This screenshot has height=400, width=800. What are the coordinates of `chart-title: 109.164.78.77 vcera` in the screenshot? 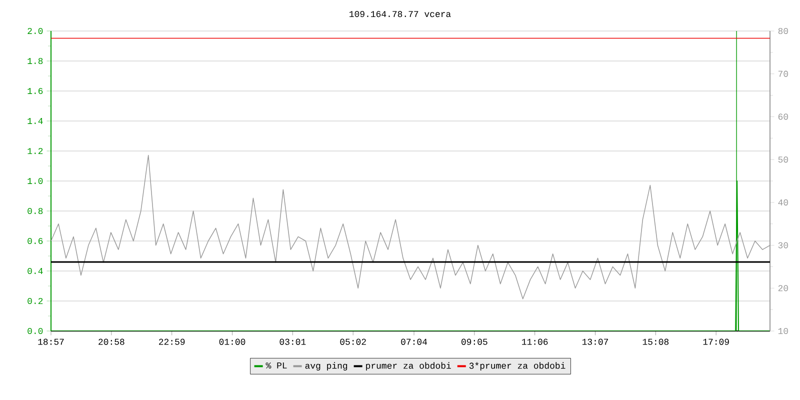 It's located at (400, 14).